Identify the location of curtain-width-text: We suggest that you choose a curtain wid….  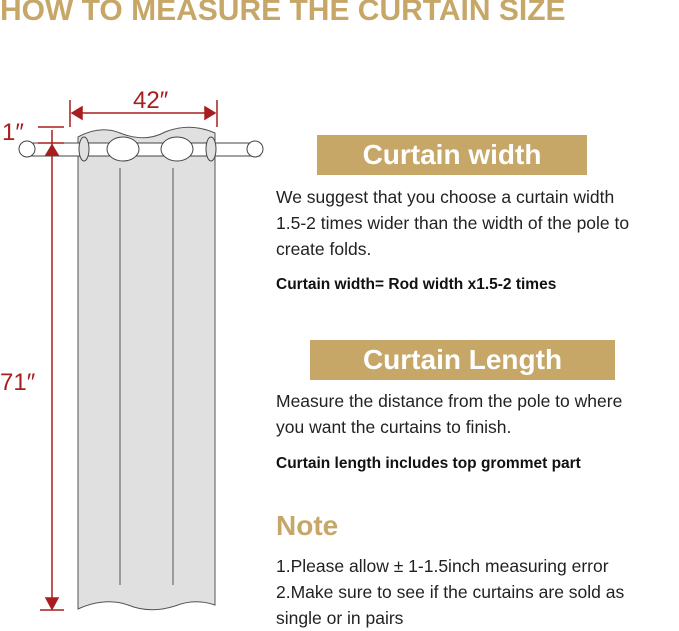
(453, 223).